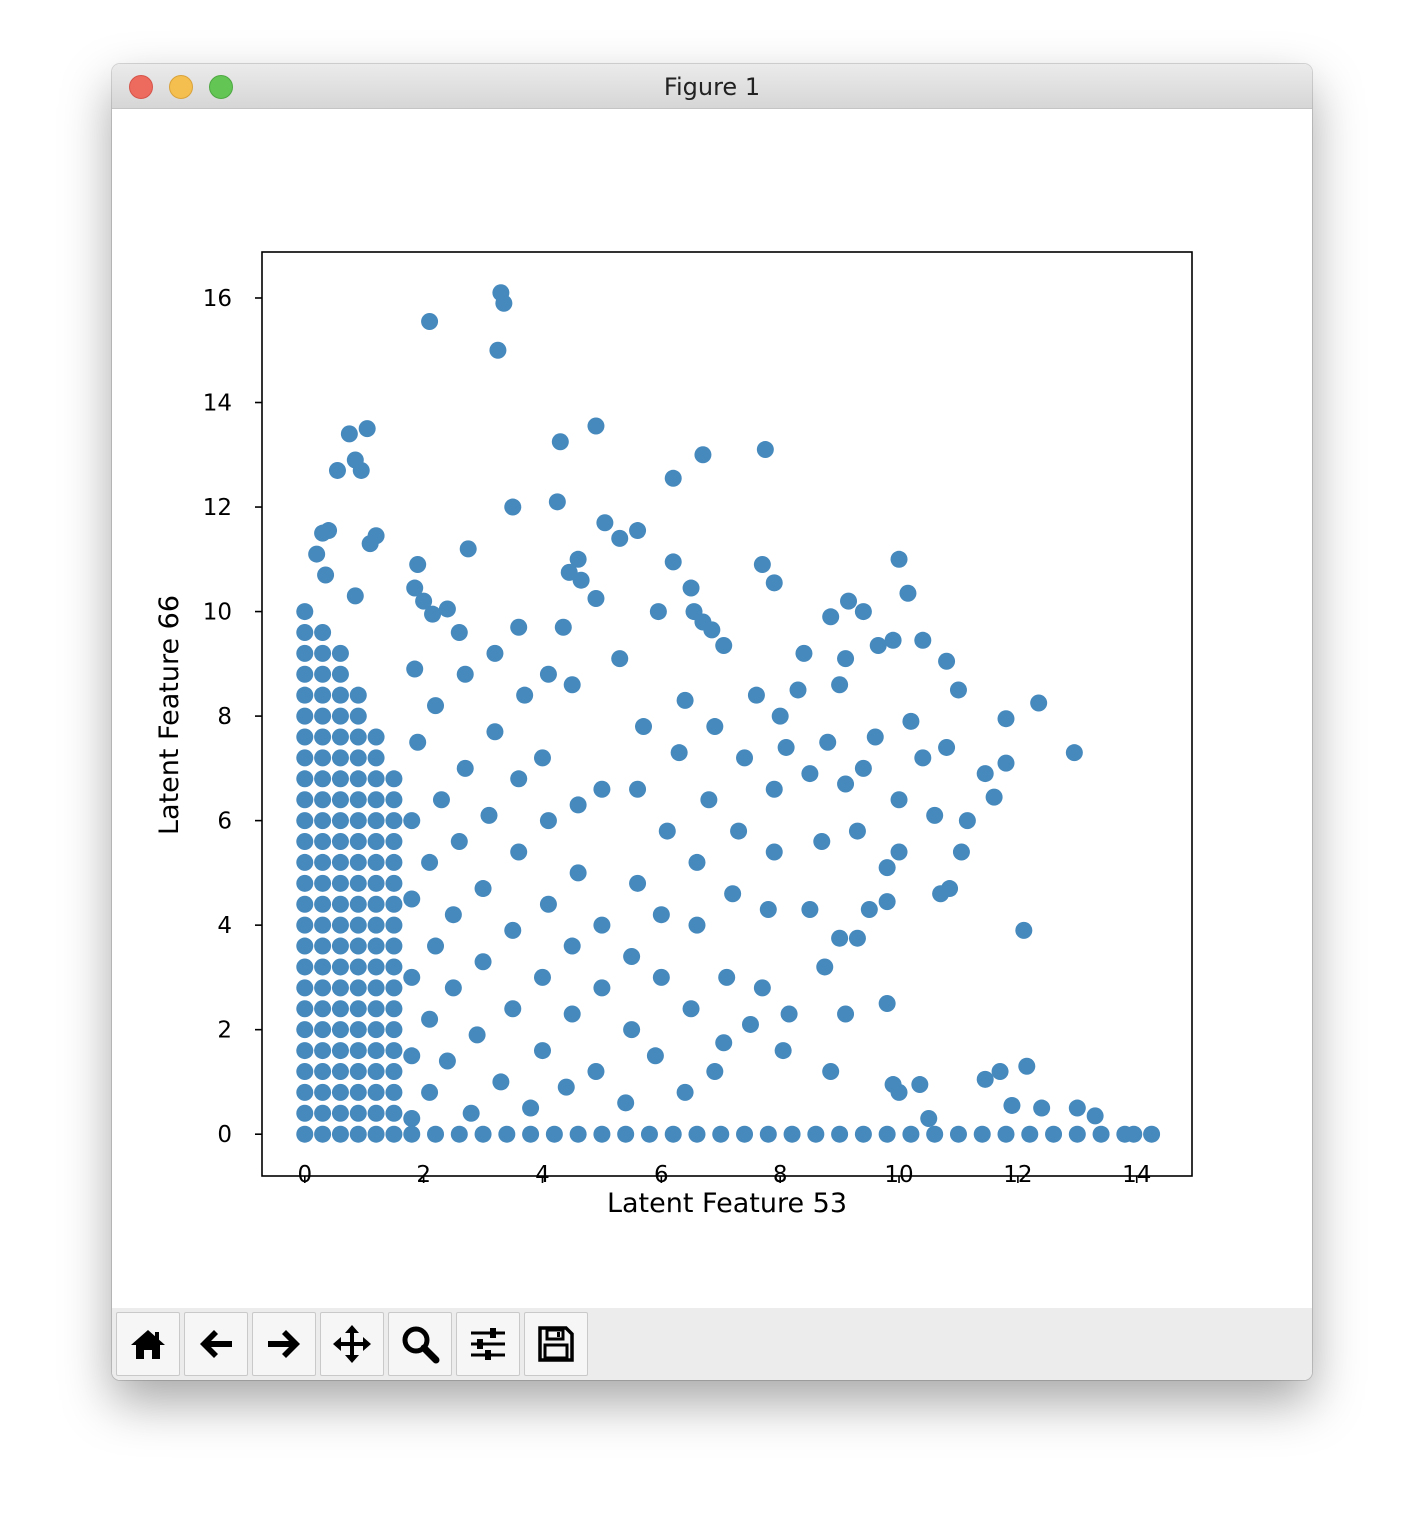  What do you see at coordinates (352, 1344) in the screenshot?
I see `pan-button` at bounding box center [352, 1344].